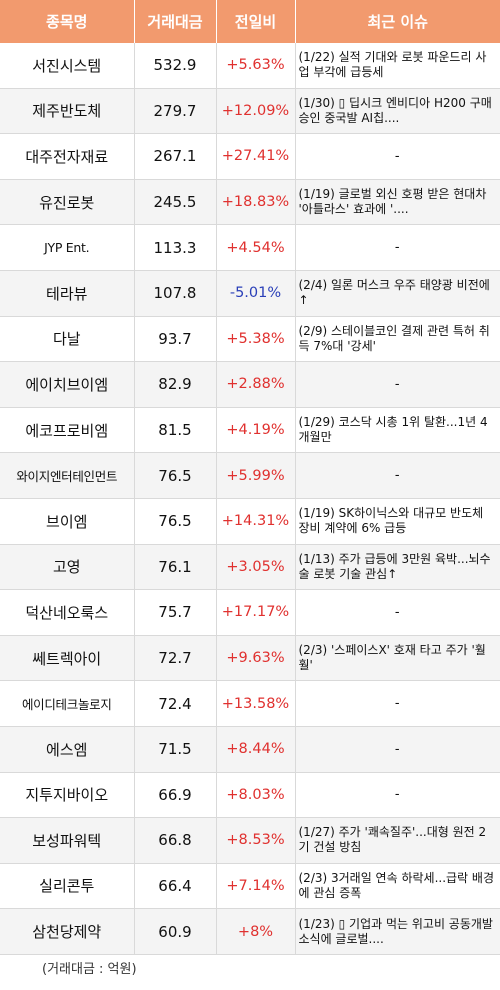 The height and width of the screenshot is (990, 500). Describe the element at coordinates (256, 384) in the screenshot. I see `price-change: +2.88%` at that location.